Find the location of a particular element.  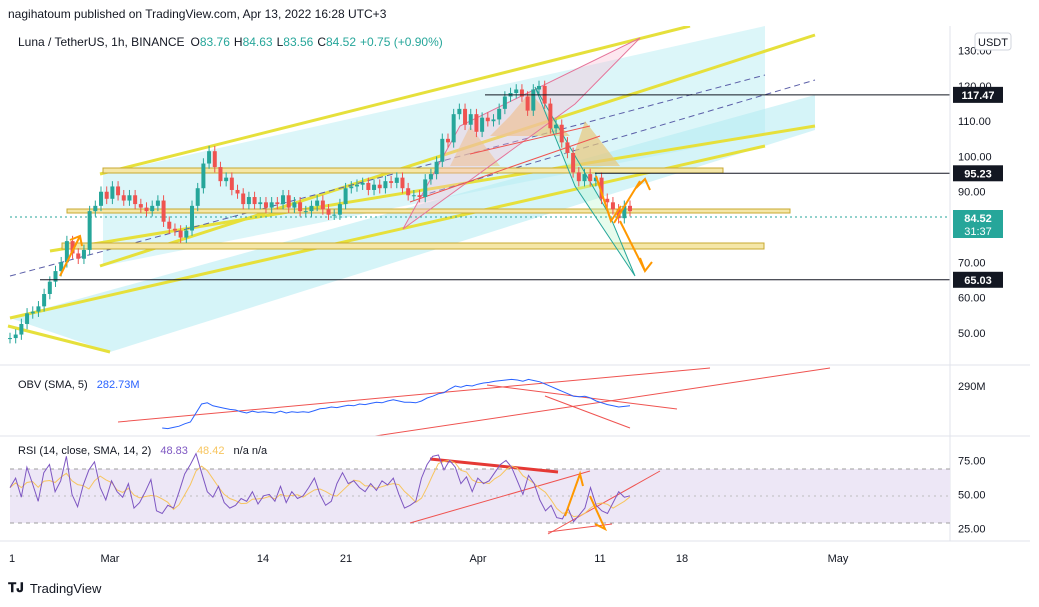

rsi-title: RSI (14, close, SMA, 14, 2) is located at coordinates (84, 451).